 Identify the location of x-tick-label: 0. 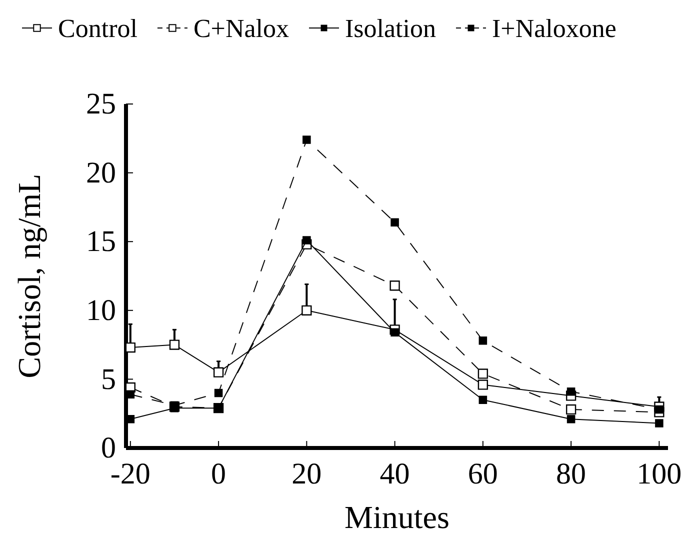
(218, 473).